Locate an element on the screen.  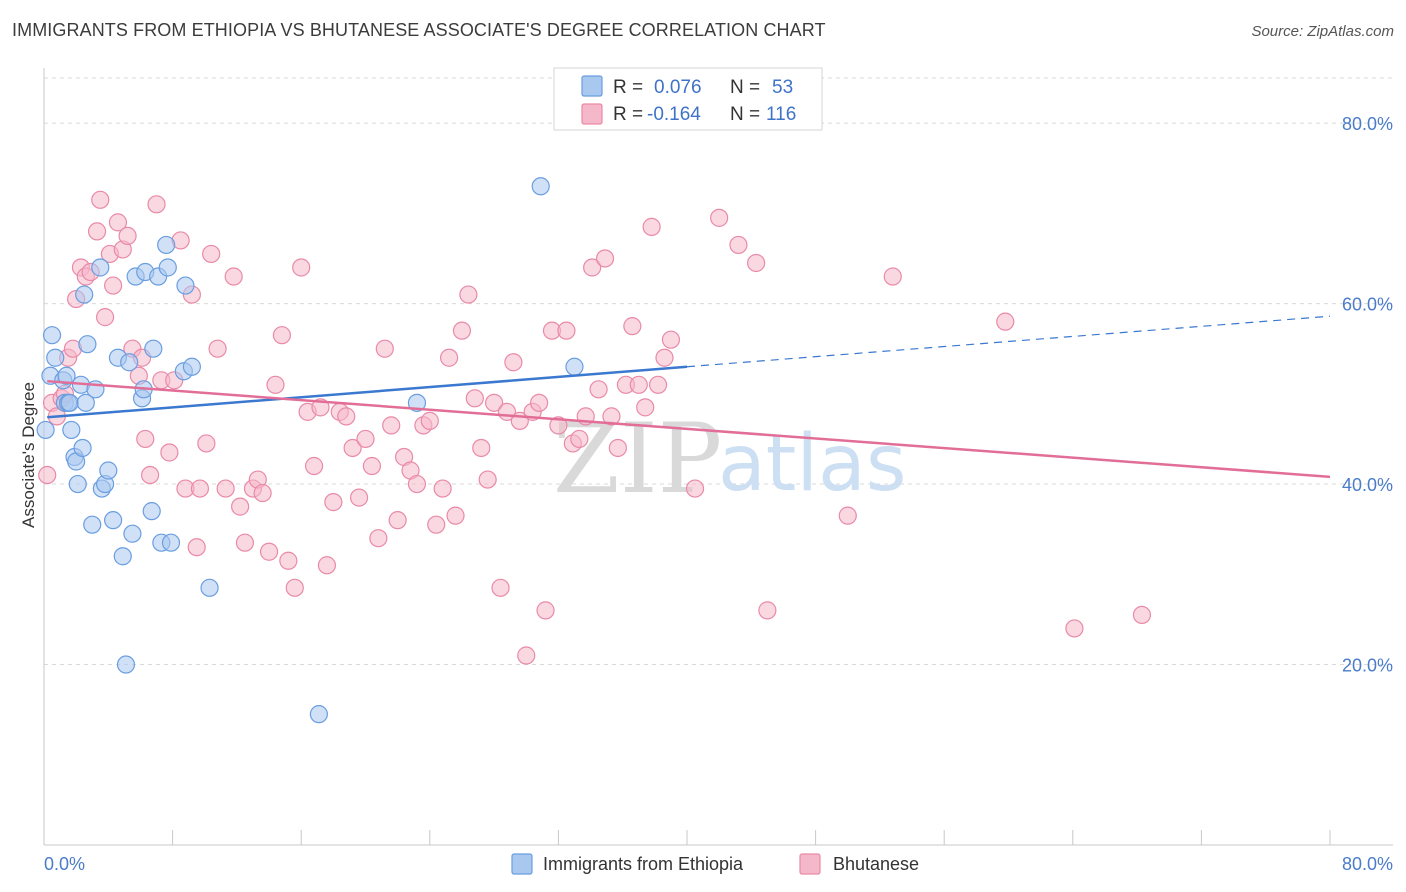
stats-swatch-pink is located at coordinates (592, 114).